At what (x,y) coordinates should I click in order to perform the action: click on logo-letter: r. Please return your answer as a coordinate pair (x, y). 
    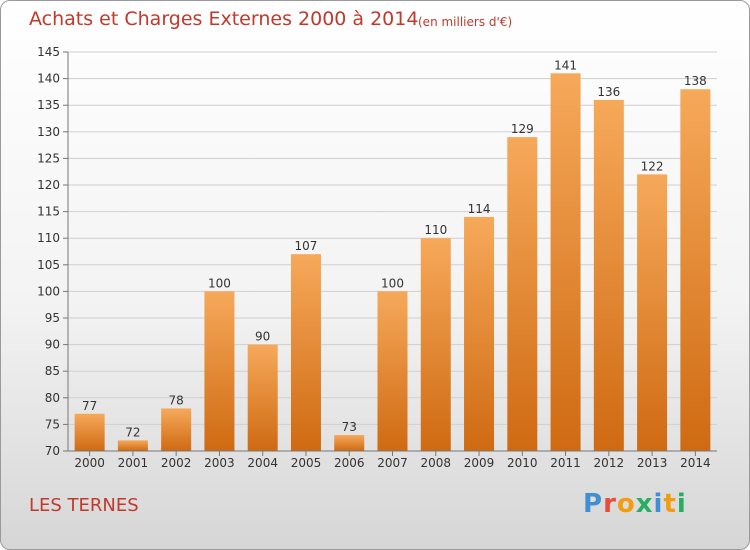
    Looking at the image, I should click on (610, 504).